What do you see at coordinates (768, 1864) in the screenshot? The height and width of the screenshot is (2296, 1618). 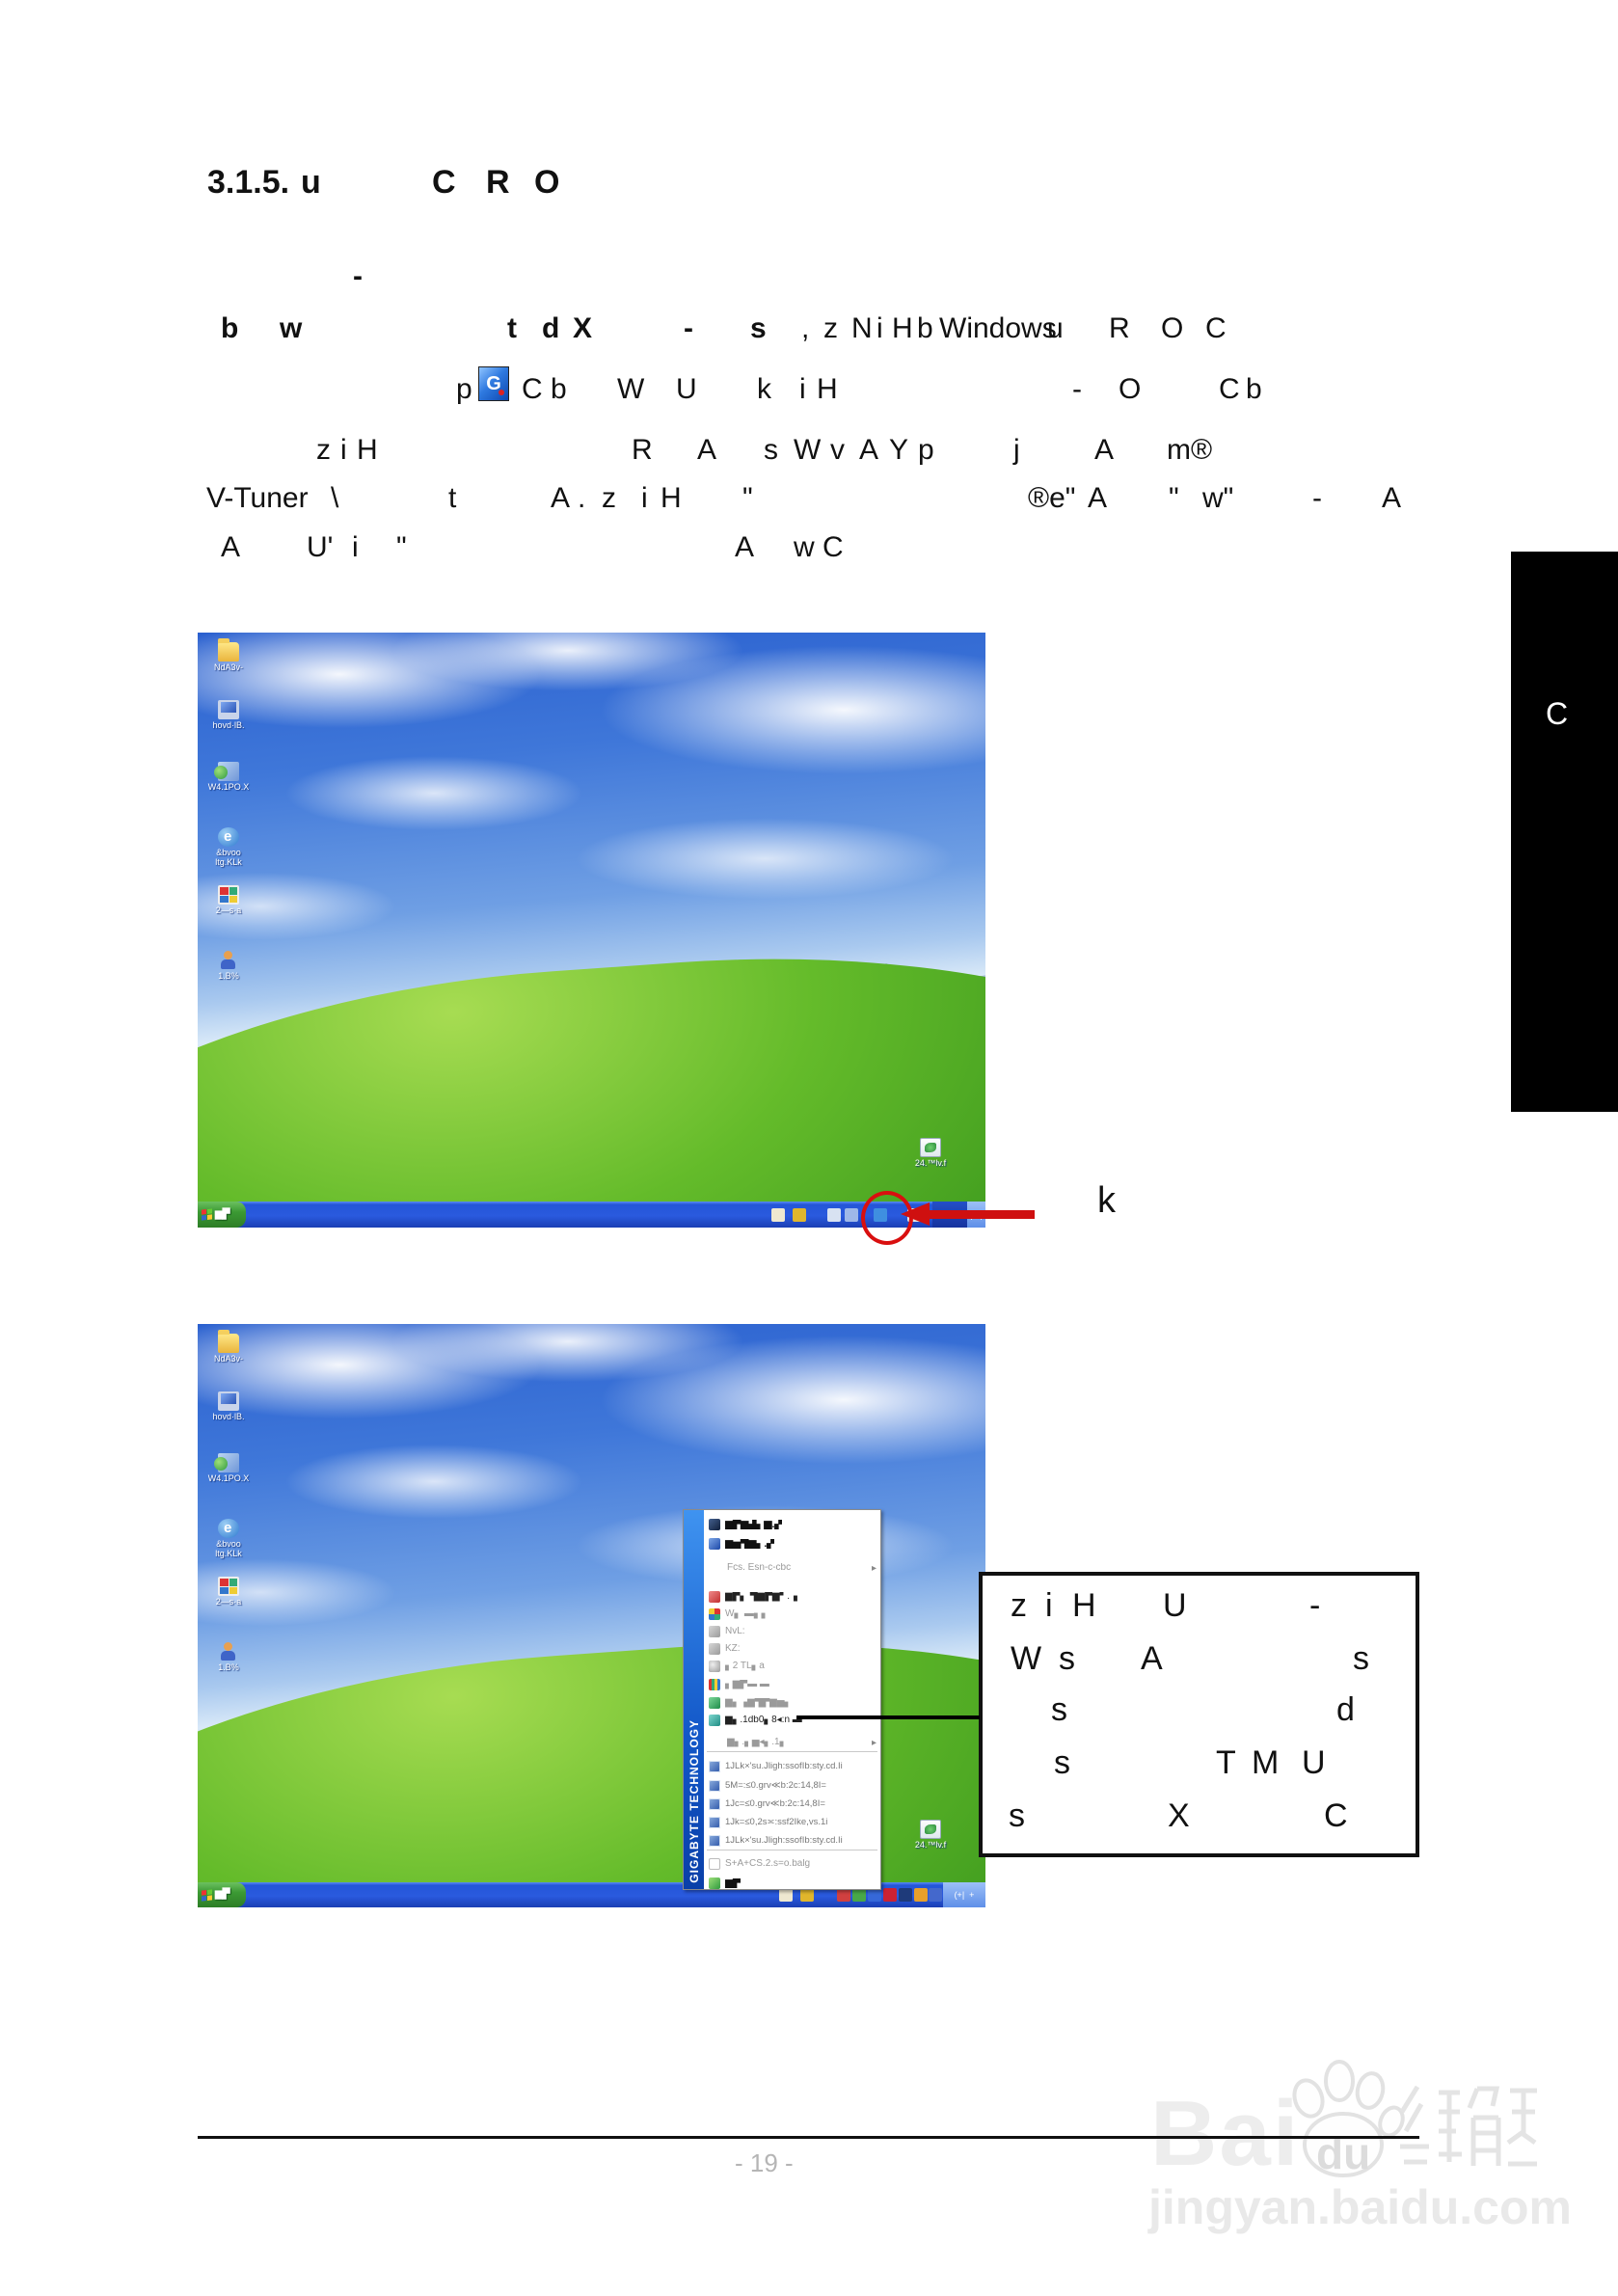 I see `menu-item-label: S+A+CS.2.s=o.balg` at bounding box center [768, 1864].